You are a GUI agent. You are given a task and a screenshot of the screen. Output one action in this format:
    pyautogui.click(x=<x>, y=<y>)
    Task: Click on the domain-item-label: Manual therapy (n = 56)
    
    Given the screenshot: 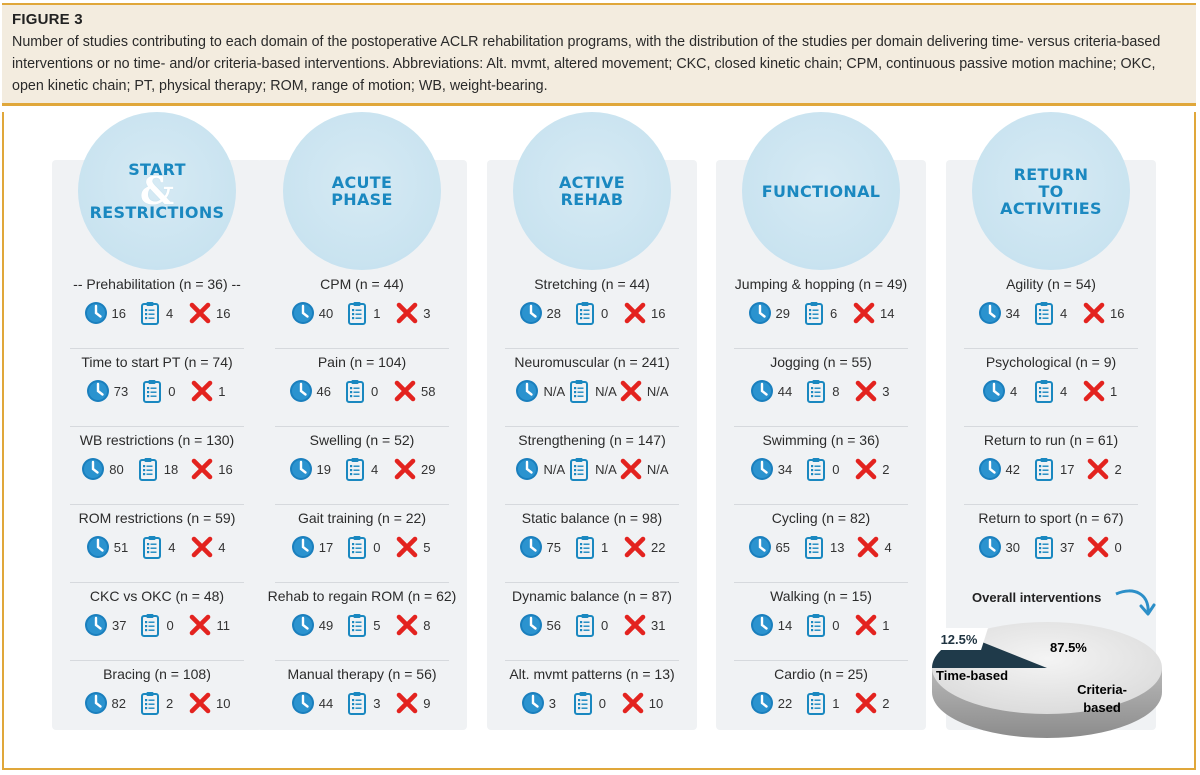 What is the action you would take?
    pyautogui.click(x=362, y=674)
    